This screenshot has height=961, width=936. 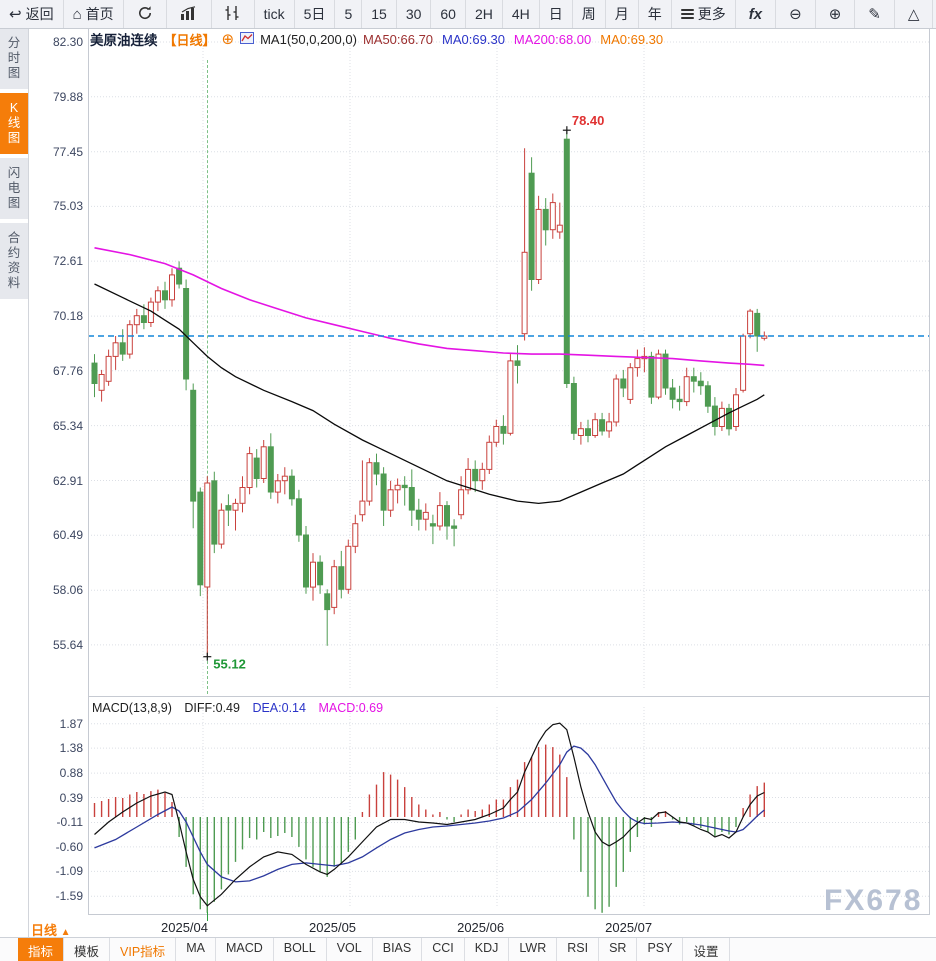 What do you see at coordinates (41, 949) in the screenshot?
I see `footer-tab-indicator: 指标` at bounding box center [41, 949].